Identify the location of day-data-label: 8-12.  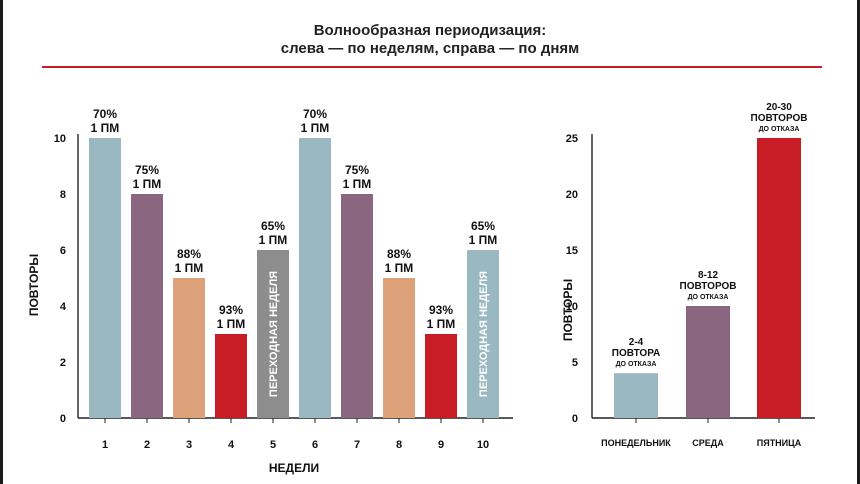
(708, 275).